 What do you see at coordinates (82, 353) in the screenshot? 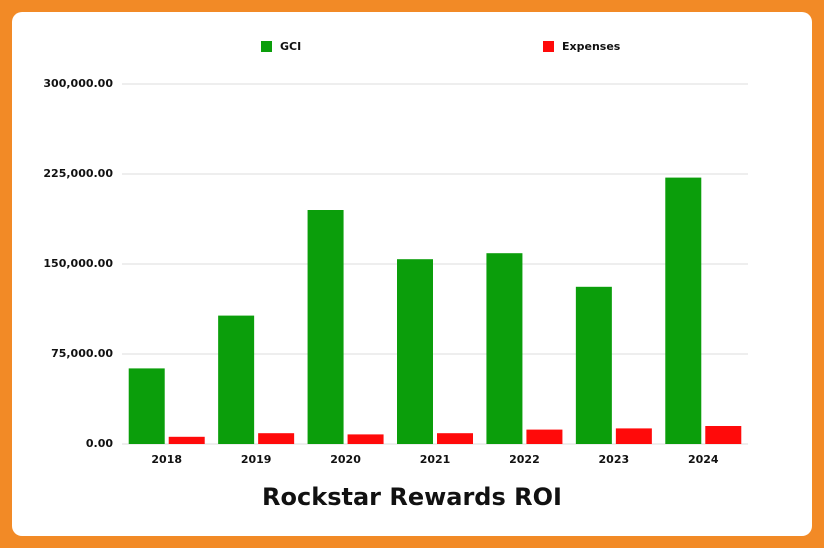
I see `y-tick-label: 75,000.00` at bounding box center [82, 353].